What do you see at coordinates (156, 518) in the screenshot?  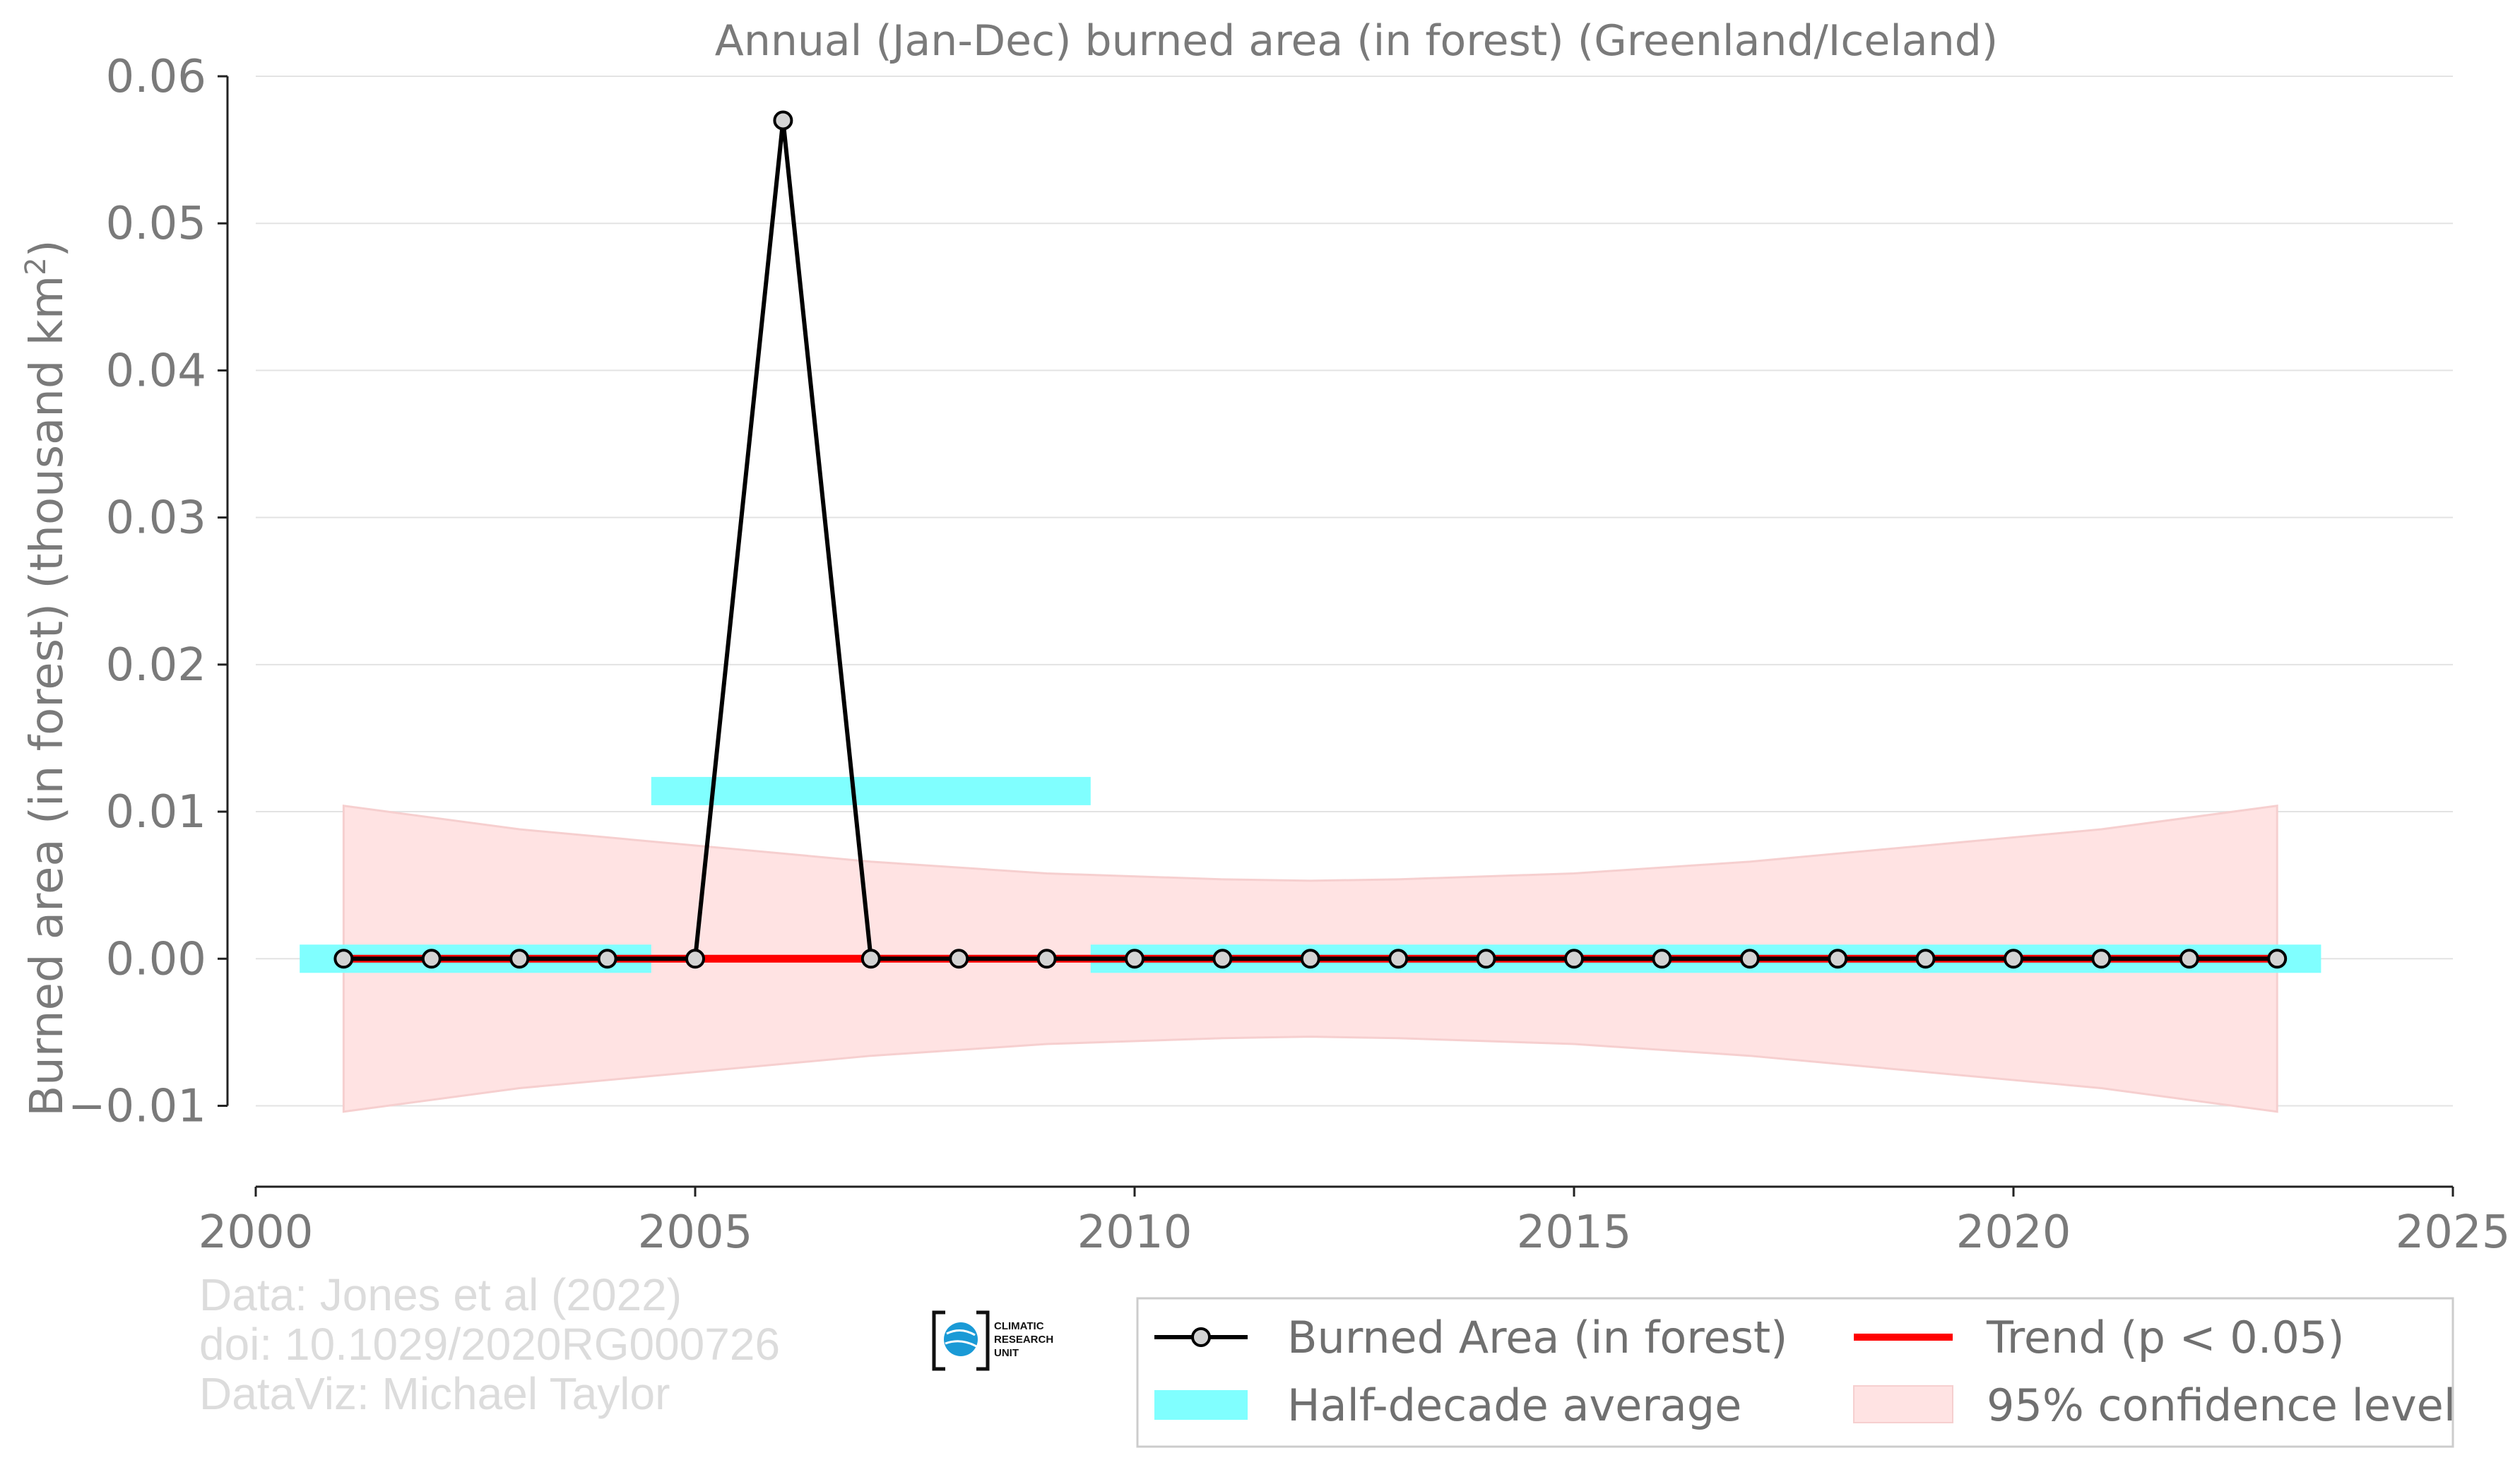 I see `y-tick-label: 0.03` at bounding box center [156, 518].